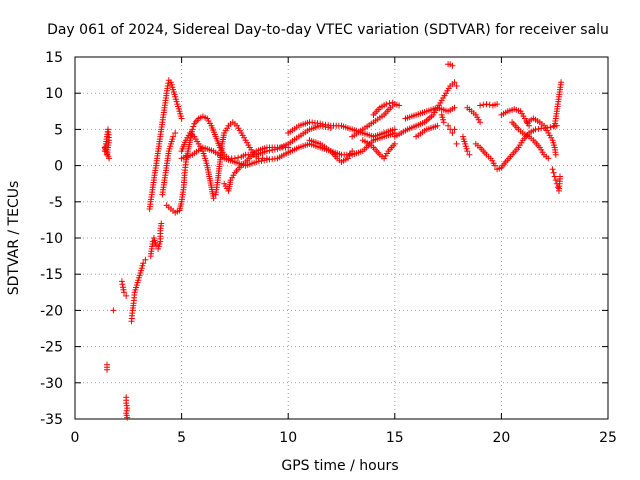 Image resolution: width=640 pixels, height=480 pixels. Describe the element at coordinates (331, 151) in the screenshot. I see `series-arc-o` at that location.